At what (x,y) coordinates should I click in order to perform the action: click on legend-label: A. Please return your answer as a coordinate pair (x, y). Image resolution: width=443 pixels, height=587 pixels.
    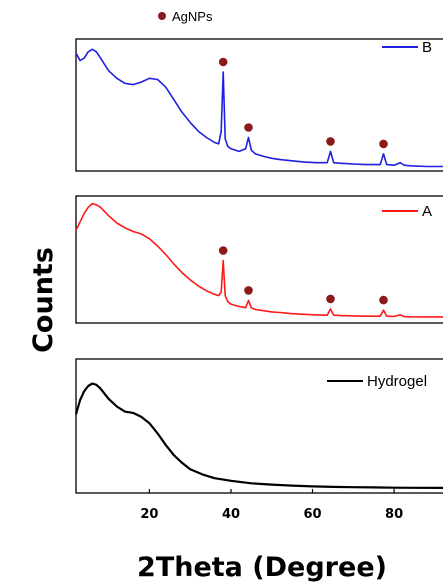
    Looking at the image, I should click on (427, 211).